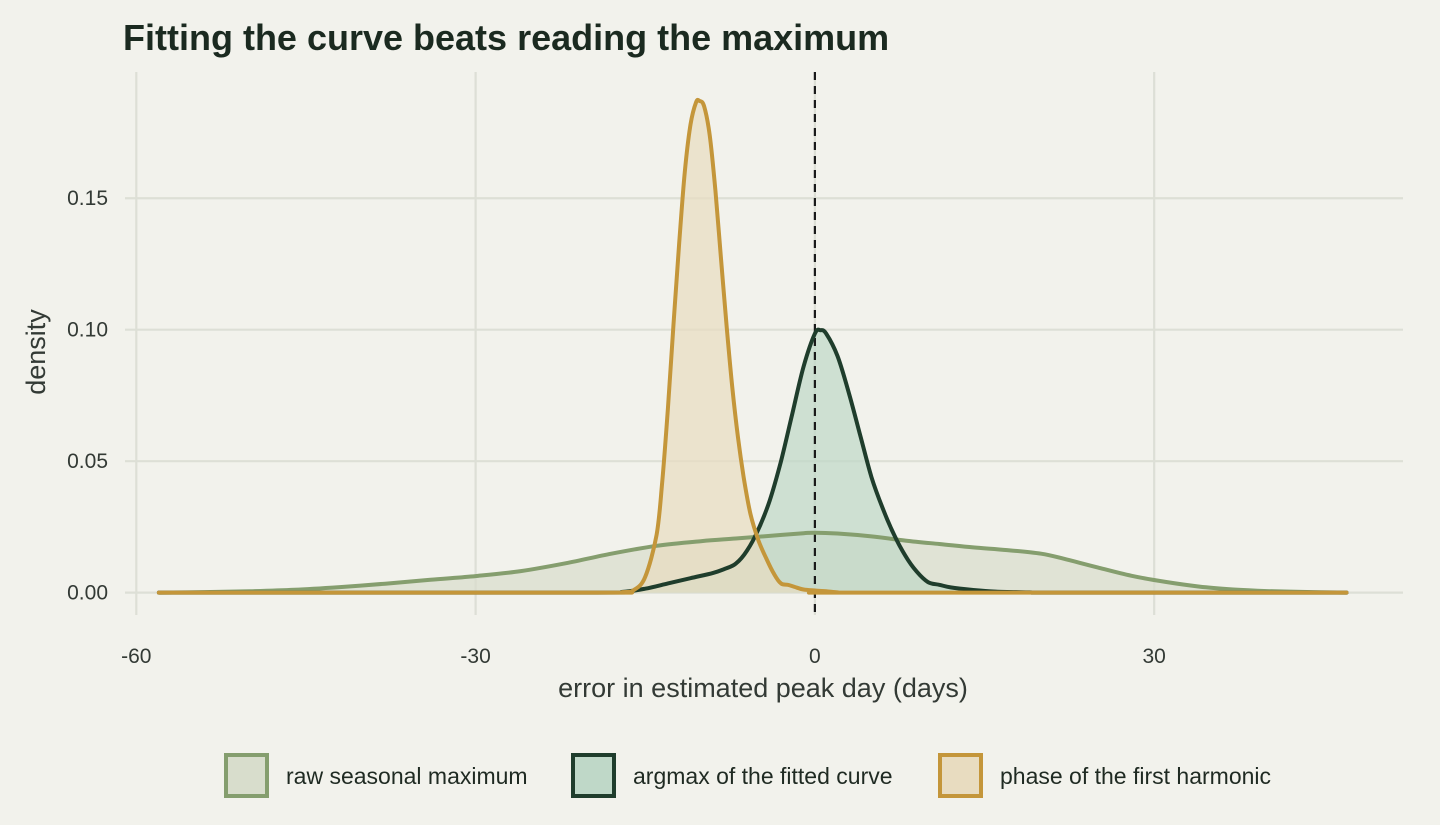 Image resolution: width=1440 pixels, height=825 pixels. Describe the element at coordinates (87, 198) in the screenshot. I see `y-tick-label: 0.15` at that location.